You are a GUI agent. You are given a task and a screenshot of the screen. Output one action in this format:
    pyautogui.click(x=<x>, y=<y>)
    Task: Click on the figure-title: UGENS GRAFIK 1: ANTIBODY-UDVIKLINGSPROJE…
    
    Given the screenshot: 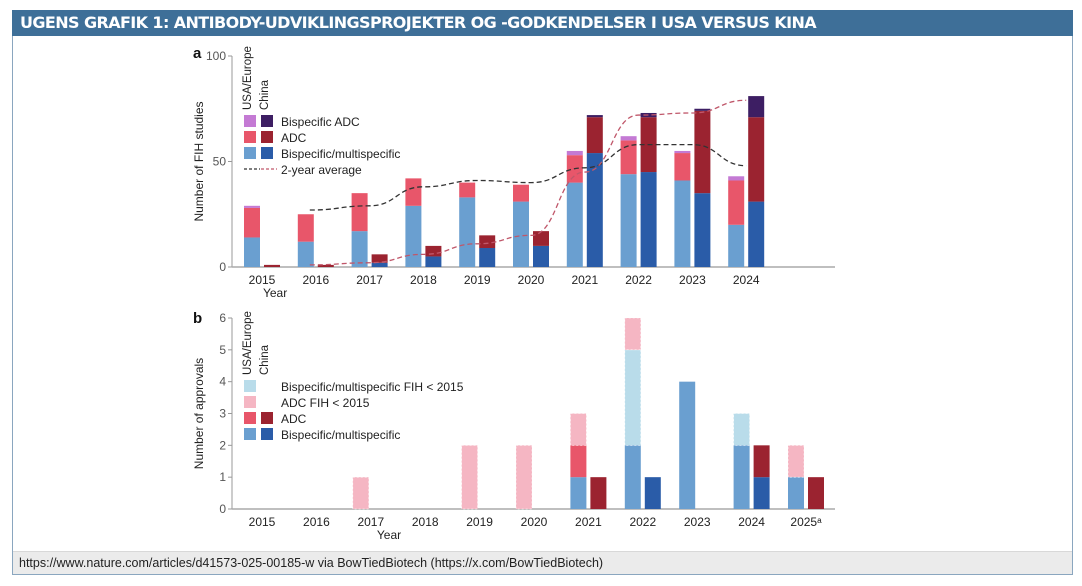 What is the action you would take?
    pyautogui.click(x=542, y=23)
    